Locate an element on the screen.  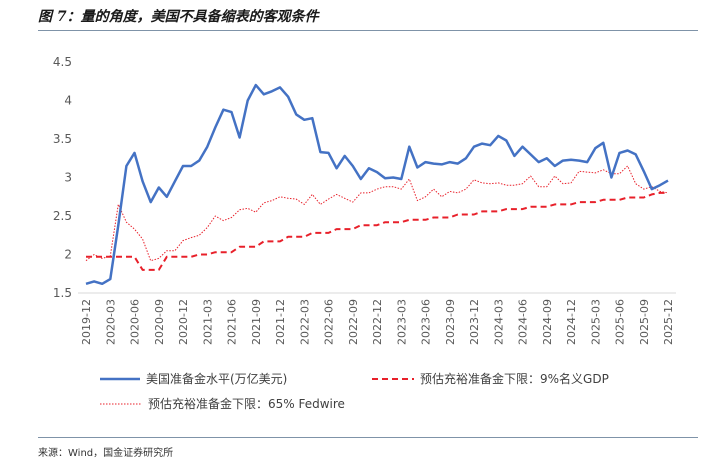
x-tick-label: 2022-12 is located at coordinates (377, 322).